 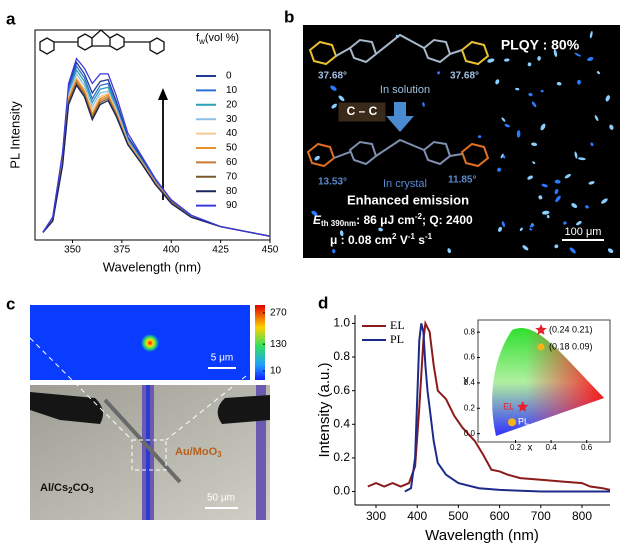 I want to click on legend-label: 90, so click(x=232, y=205).